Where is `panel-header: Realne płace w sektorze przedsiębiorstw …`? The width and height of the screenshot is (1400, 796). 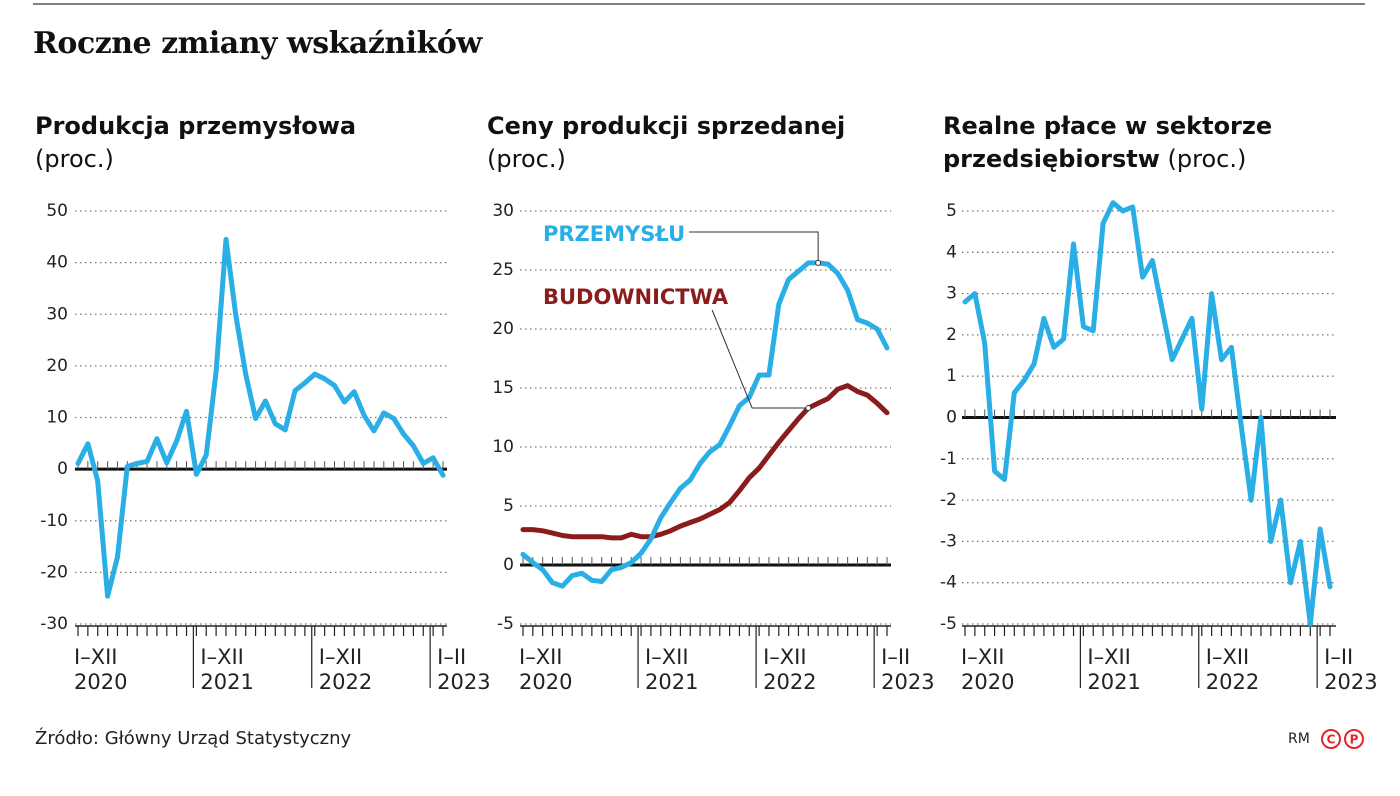
panel-header: Realne płace w sektorze przedsiębiorstw … is located at coordinates (1135, 143).